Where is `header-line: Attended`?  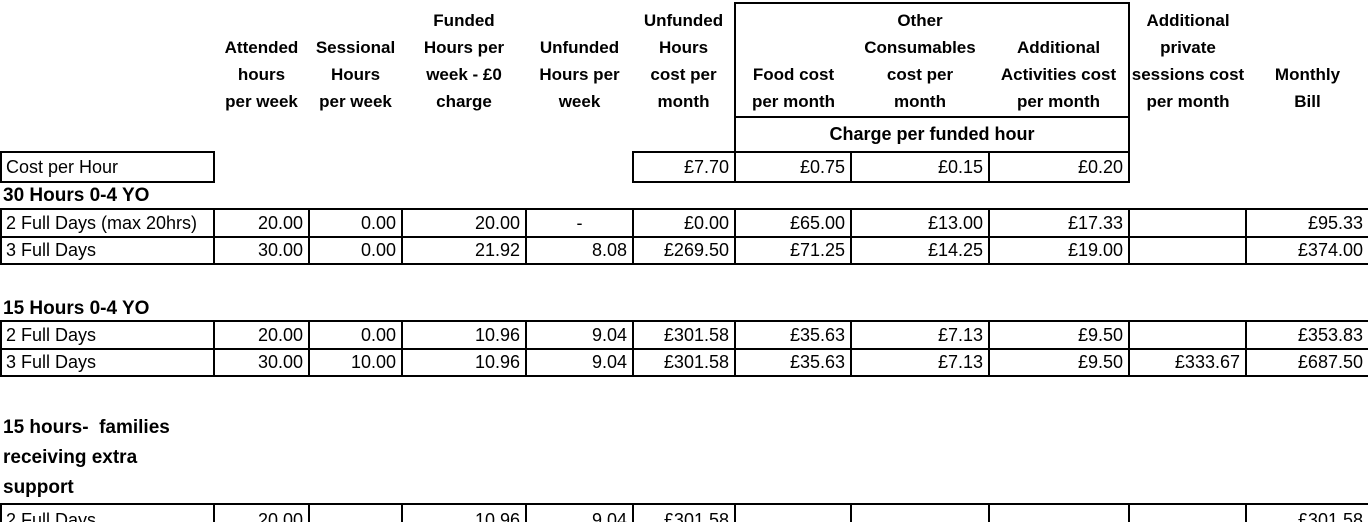
header-line: Attended is located at coordinates (261, 47).